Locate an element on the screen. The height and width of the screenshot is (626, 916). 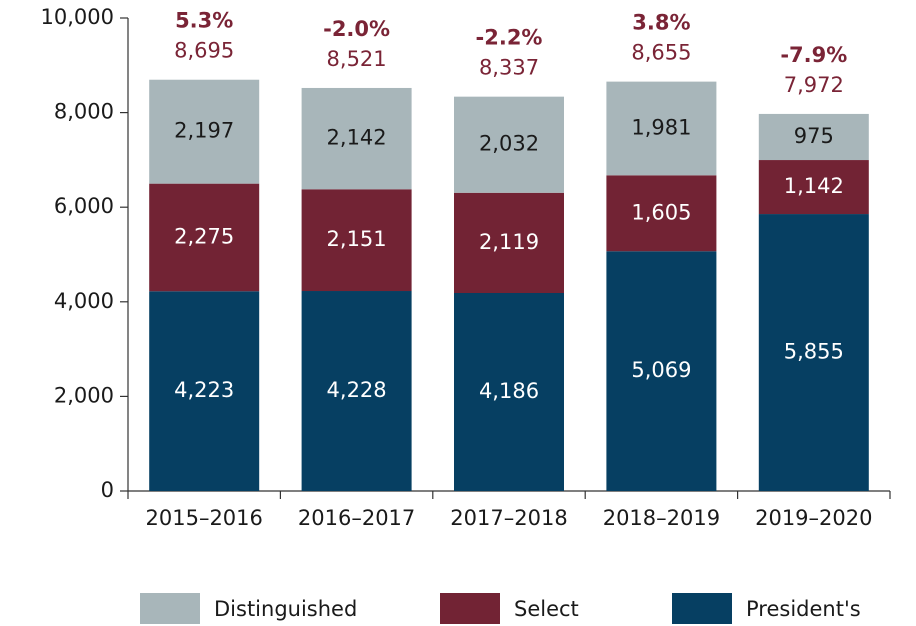
segment-label: 4,223 is located at coordinates (204, 390).